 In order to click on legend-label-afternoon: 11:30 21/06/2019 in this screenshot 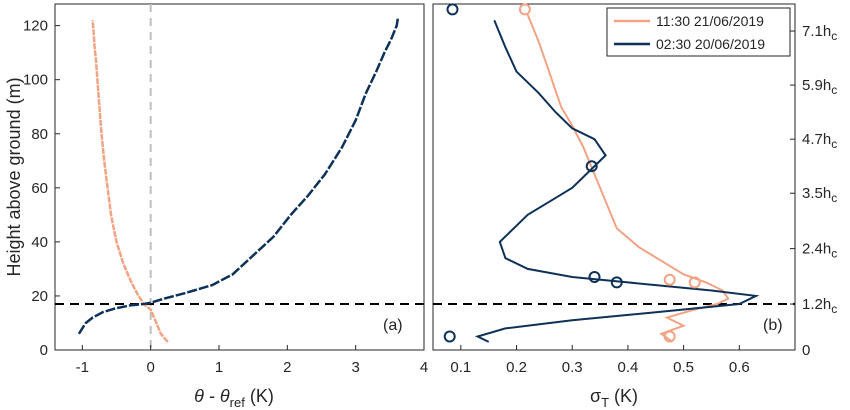, I will do `click(710, 21)`.